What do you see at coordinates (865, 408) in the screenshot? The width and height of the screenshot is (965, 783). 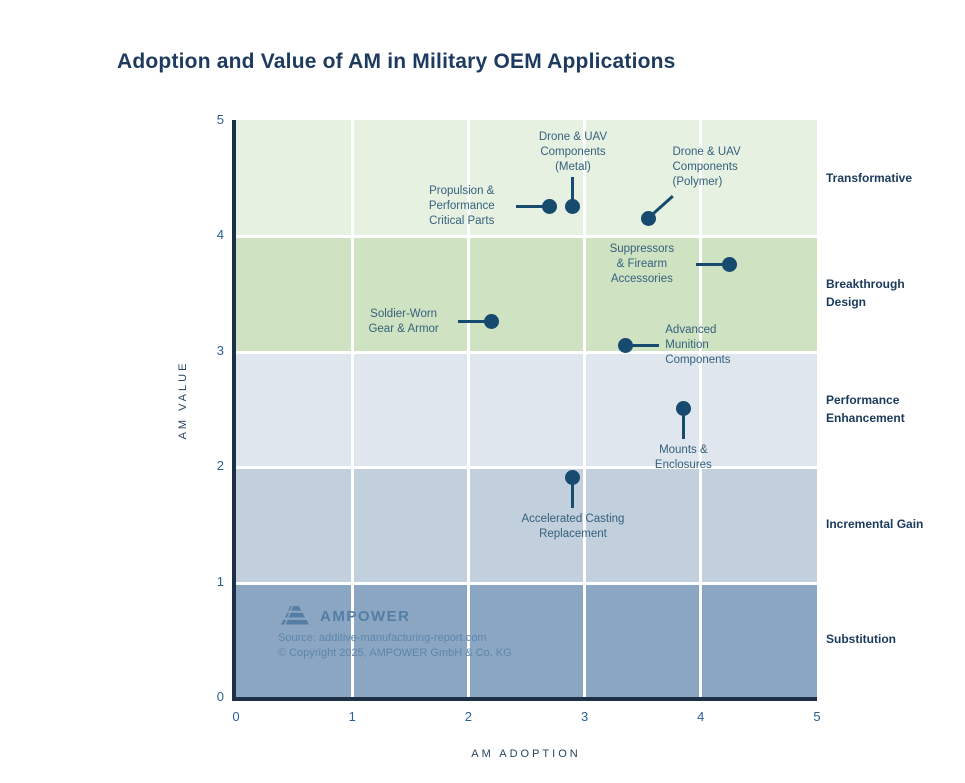 I see `band-label: Performance Enhancement` at bounding box center [865, 408].